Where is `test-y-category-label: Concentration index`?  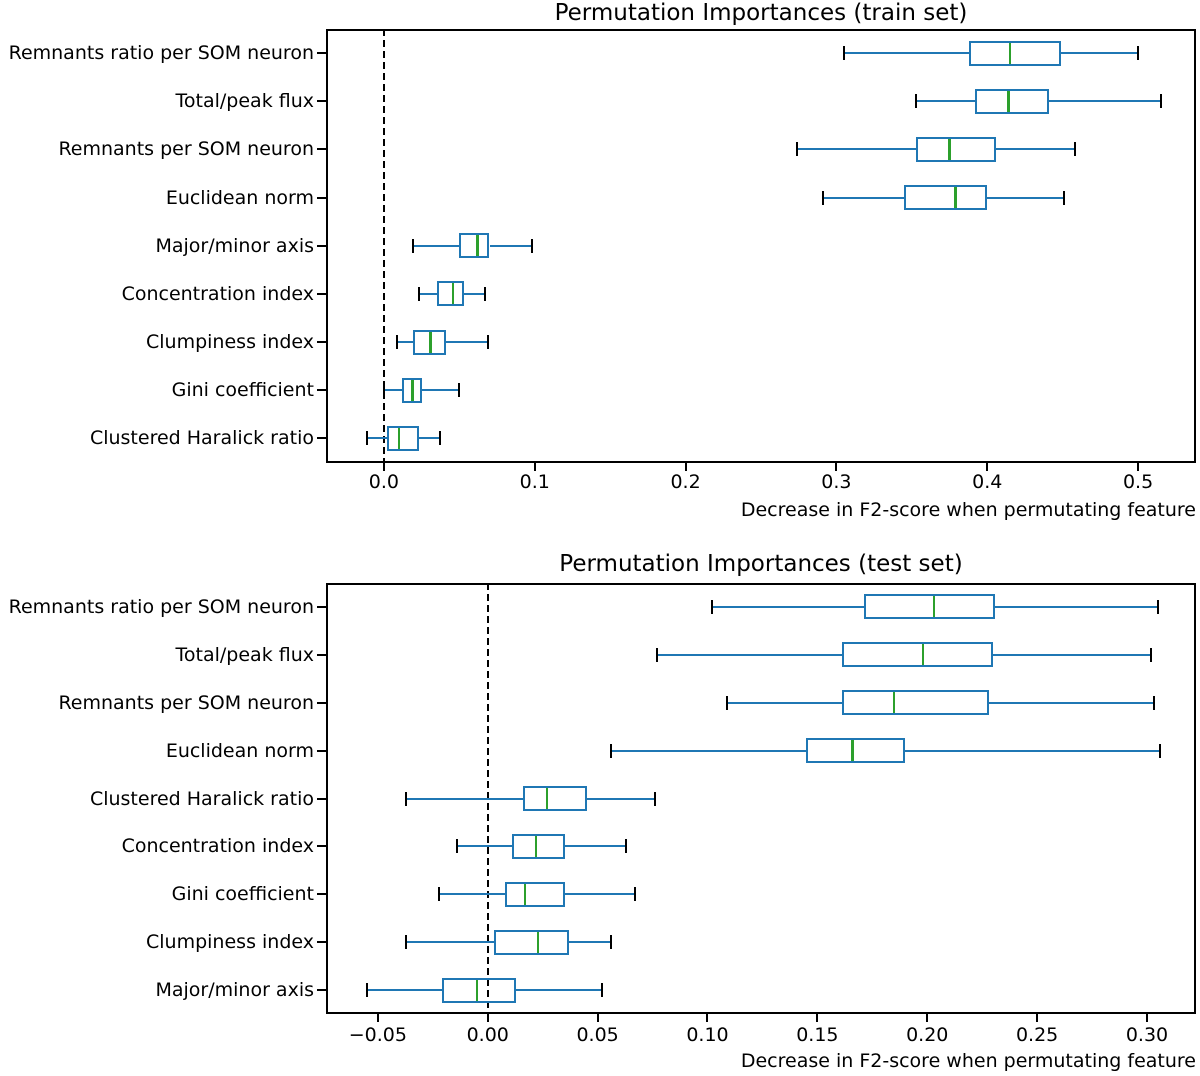 test-y-category-label: Concentration index is located at coordinates (217, 846).